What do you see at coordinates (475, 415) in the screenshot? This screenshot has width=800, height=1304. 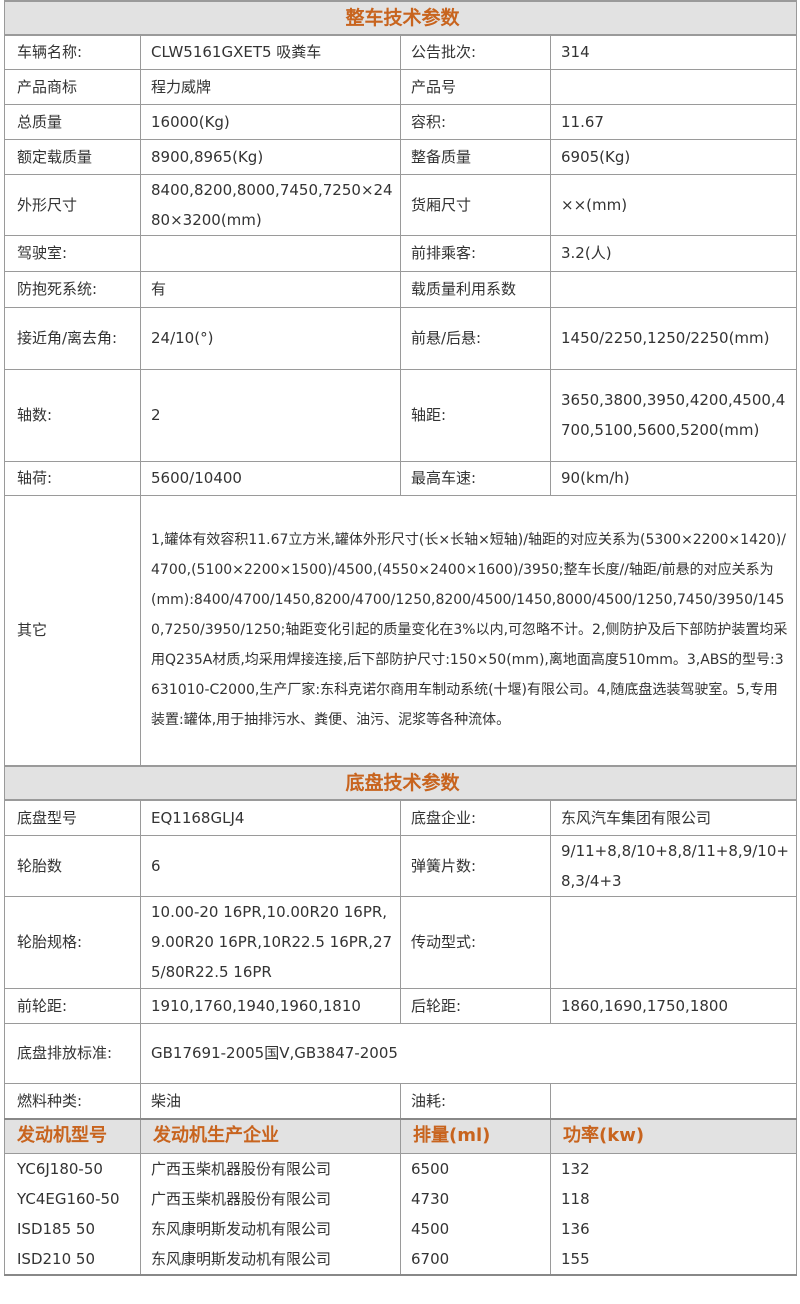 I see `field-label: 轴距:` at bounding box center [475, 415].